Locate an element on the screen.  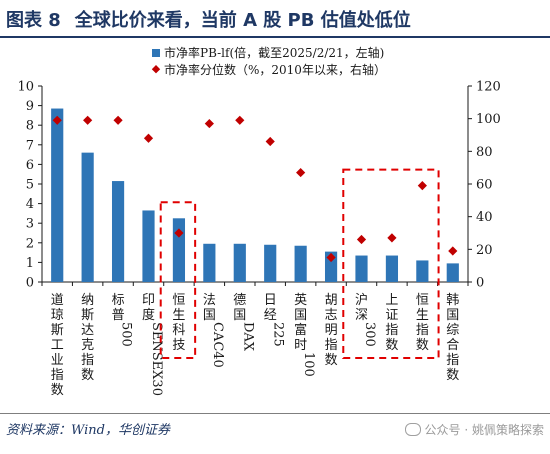
figure-title-text: 全球比价来看，当前 A 股 PB 估值处低位 is located at coordinates (242, 20).